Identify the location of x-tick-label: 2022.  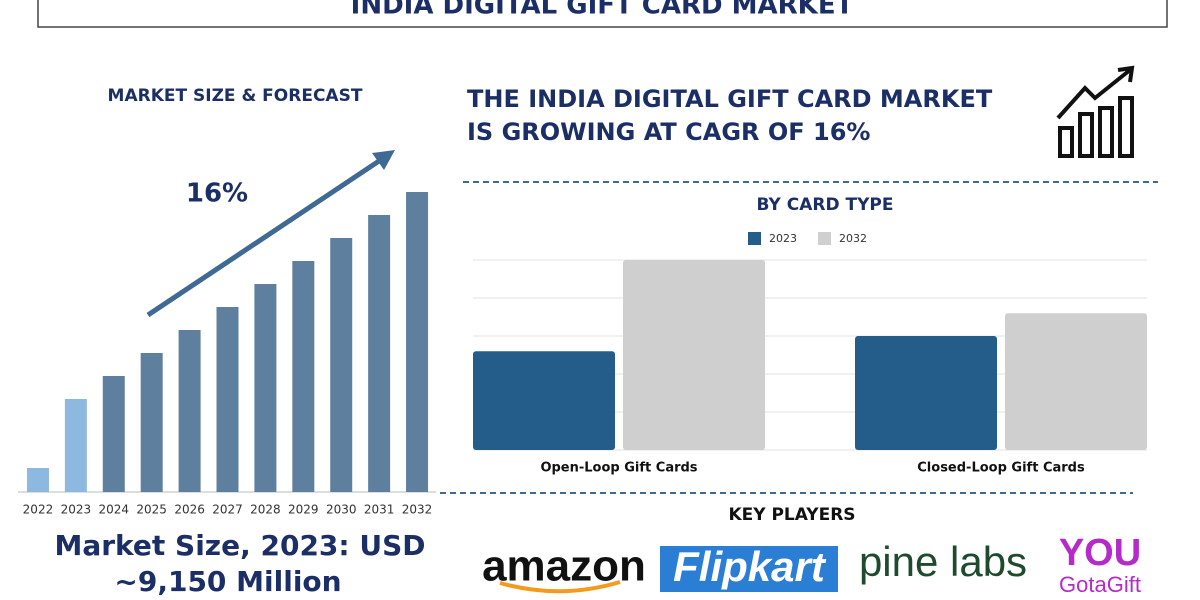
(38, 510).